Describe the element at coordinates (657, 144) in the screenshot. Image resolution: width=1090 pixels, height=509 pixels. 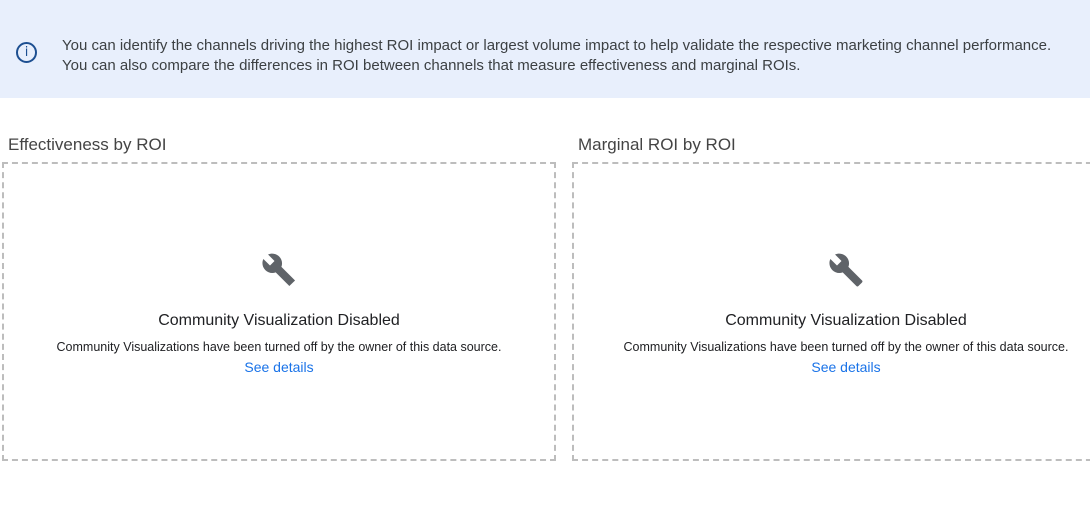
I see `chart-title-marginal-roi: Marginal ROI by ROI` at that location.